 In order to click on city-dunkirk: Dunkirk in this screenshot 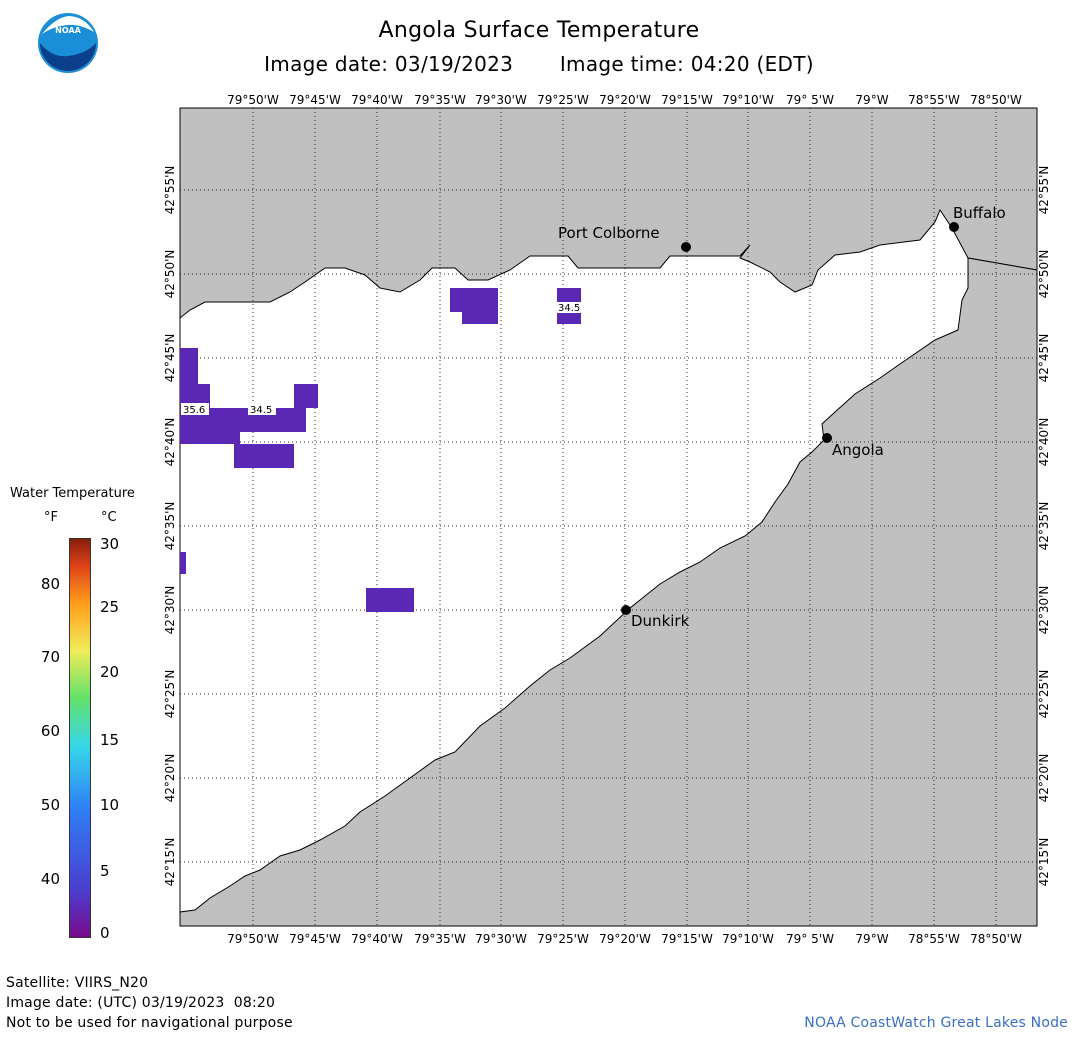, I will do `click(655, 617)`.